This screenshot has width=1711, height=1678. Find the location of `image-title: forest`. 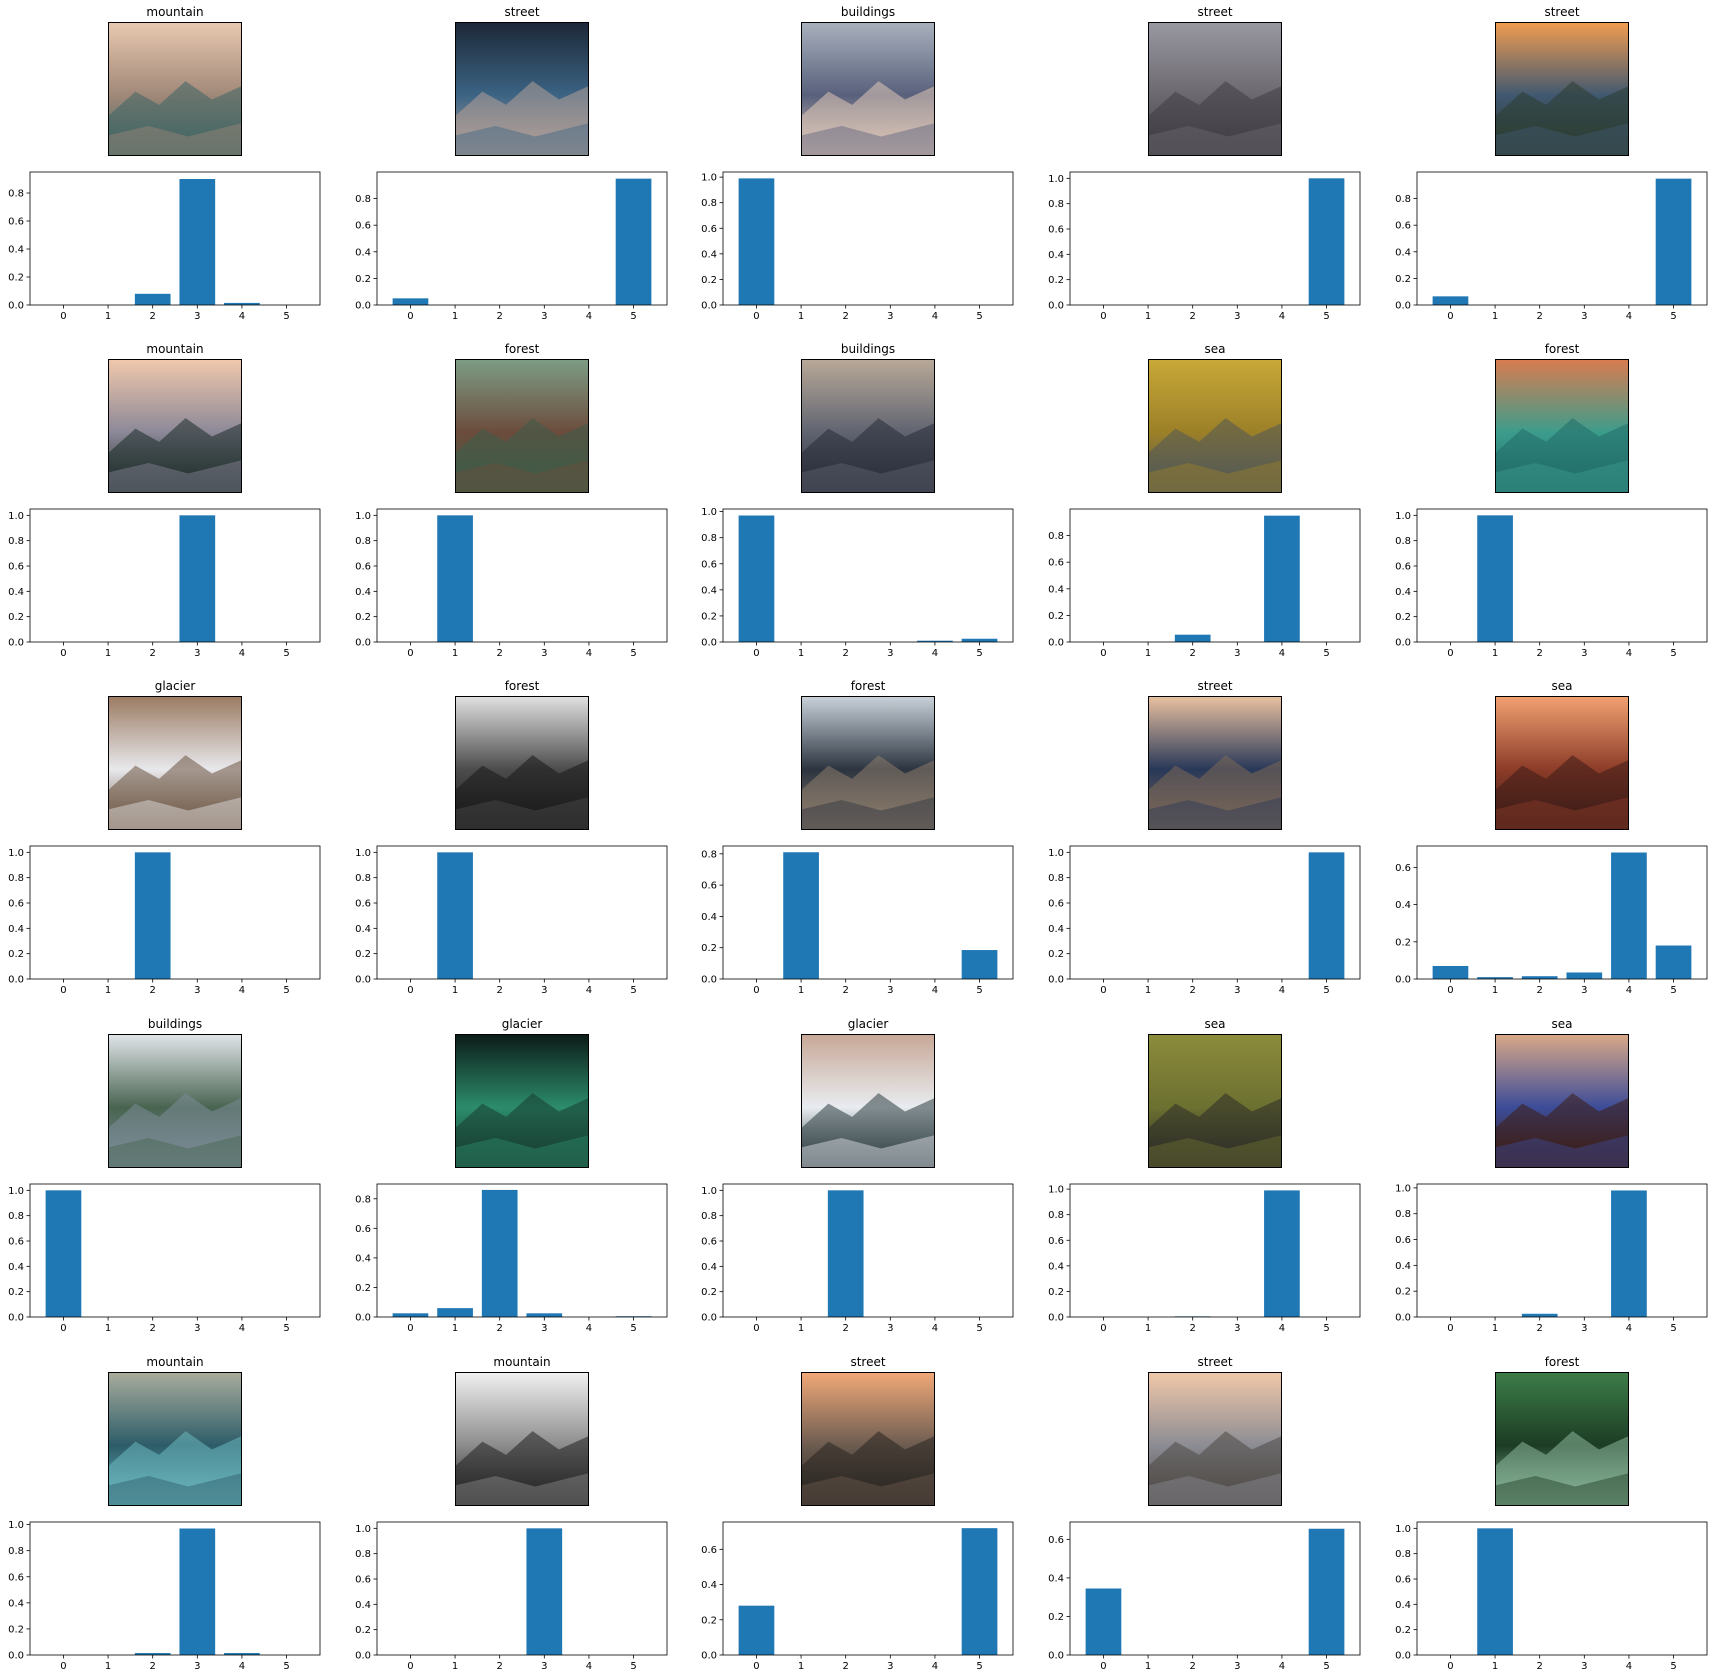

image-title: forest is located at coordinates (522, 349).